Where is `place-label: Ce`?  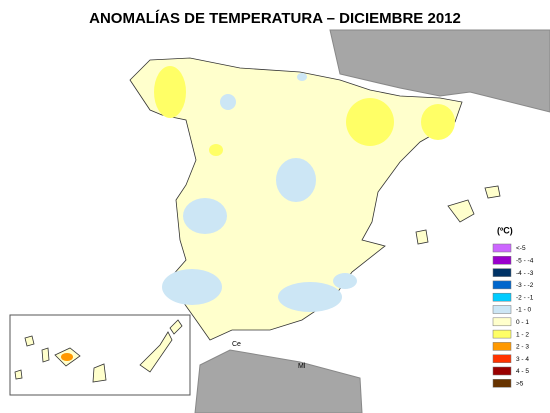 place-label: Ce is located at coordinates (236, 344).